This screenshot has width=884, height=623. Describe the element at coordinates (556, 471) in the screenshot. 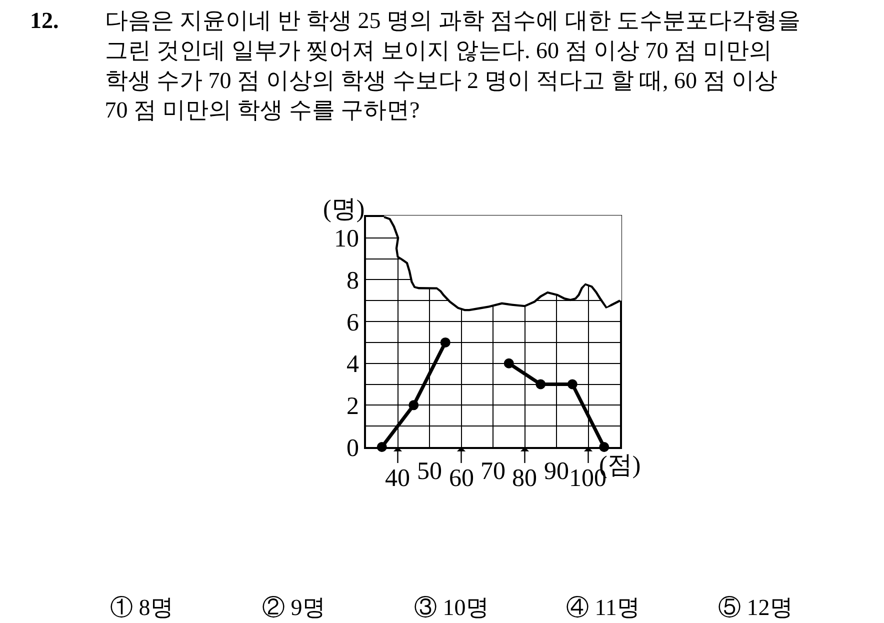

I see `x-tick-label: 90` at that location.